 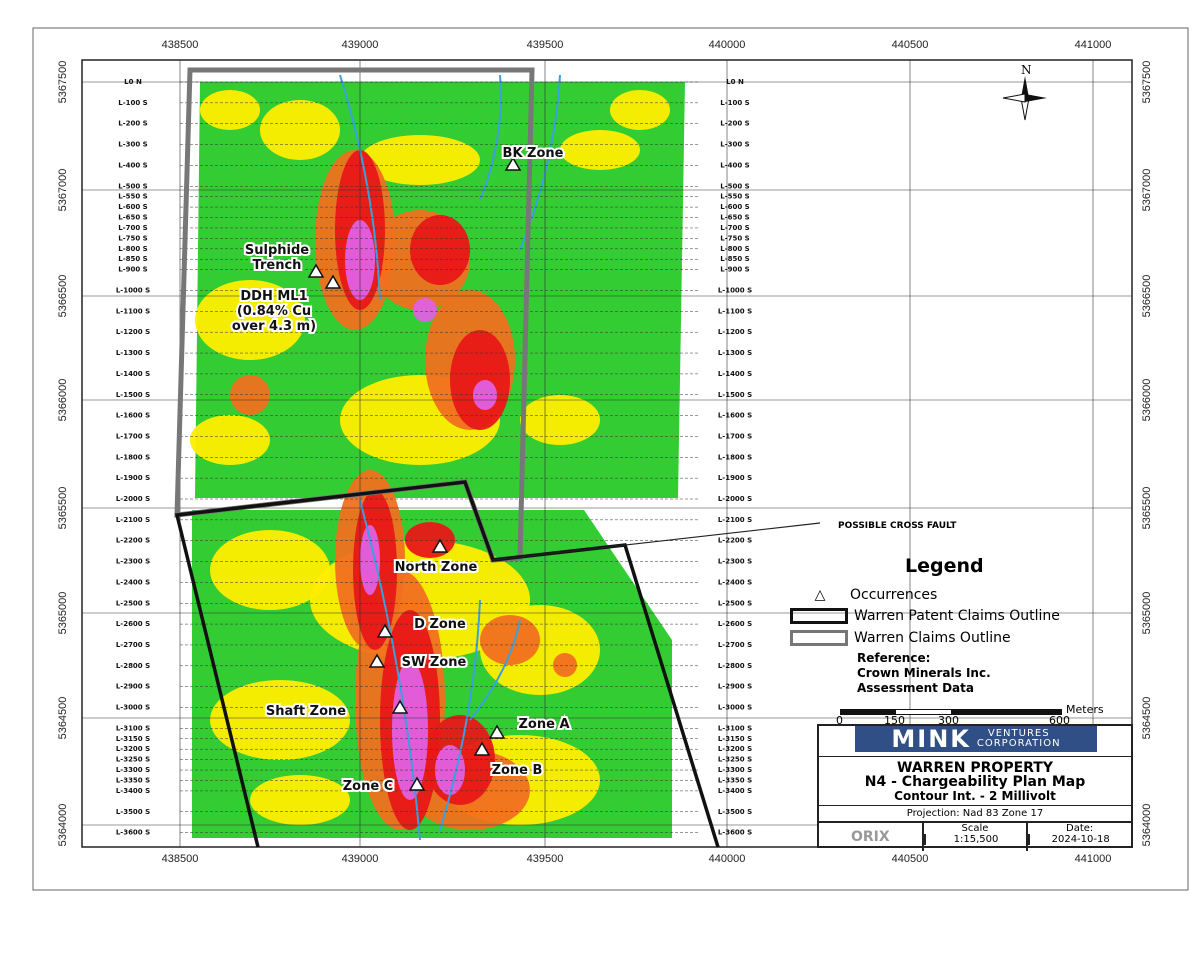 I want to click on legend-title: Legend, so click(x=944, y=566).